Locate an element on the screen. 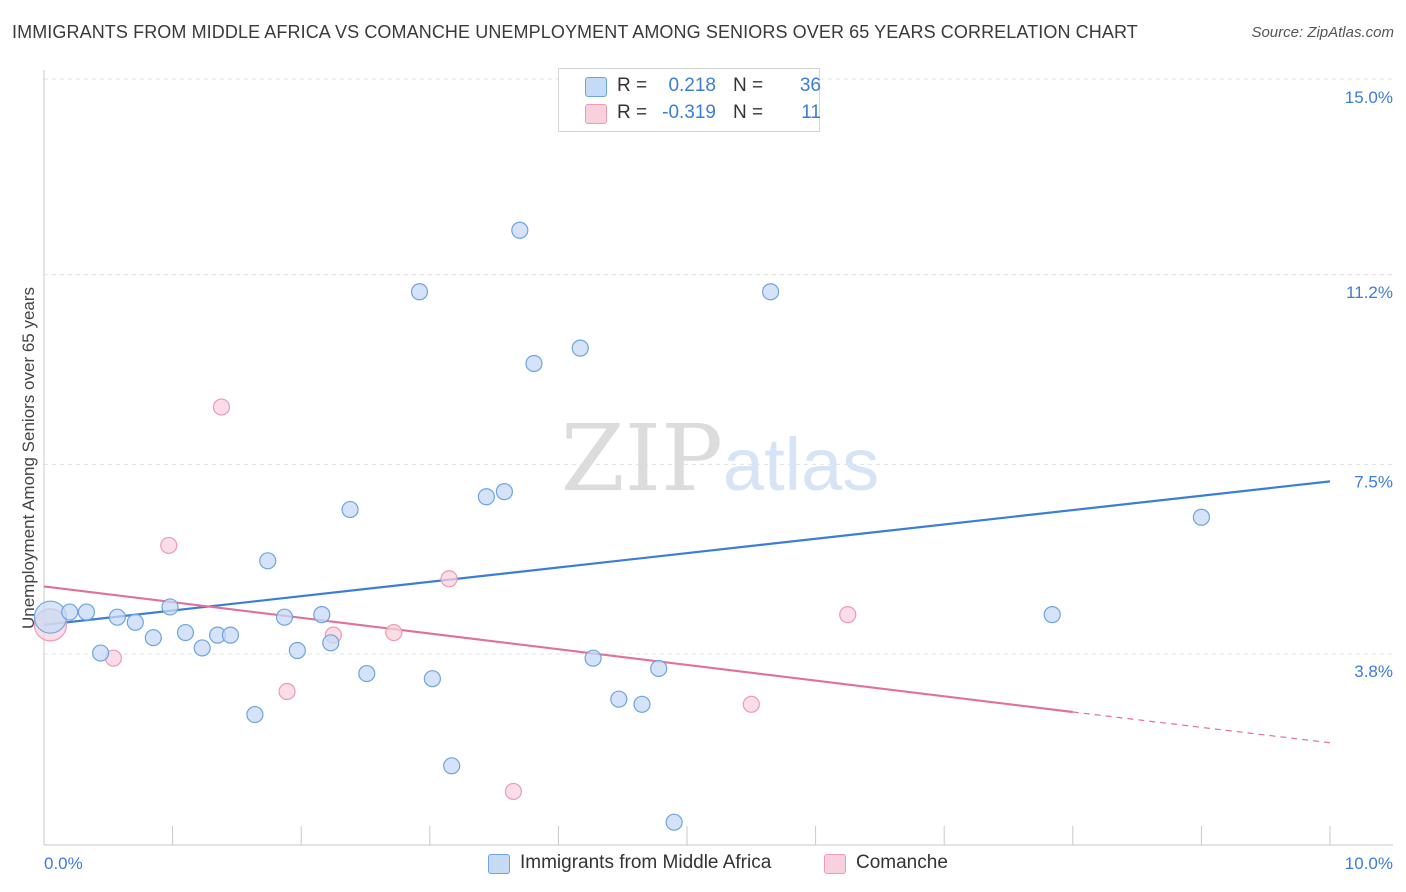 This screenshot has height=892, width=1406. trend-line-middle-africa is located at coordinates (687, 553).